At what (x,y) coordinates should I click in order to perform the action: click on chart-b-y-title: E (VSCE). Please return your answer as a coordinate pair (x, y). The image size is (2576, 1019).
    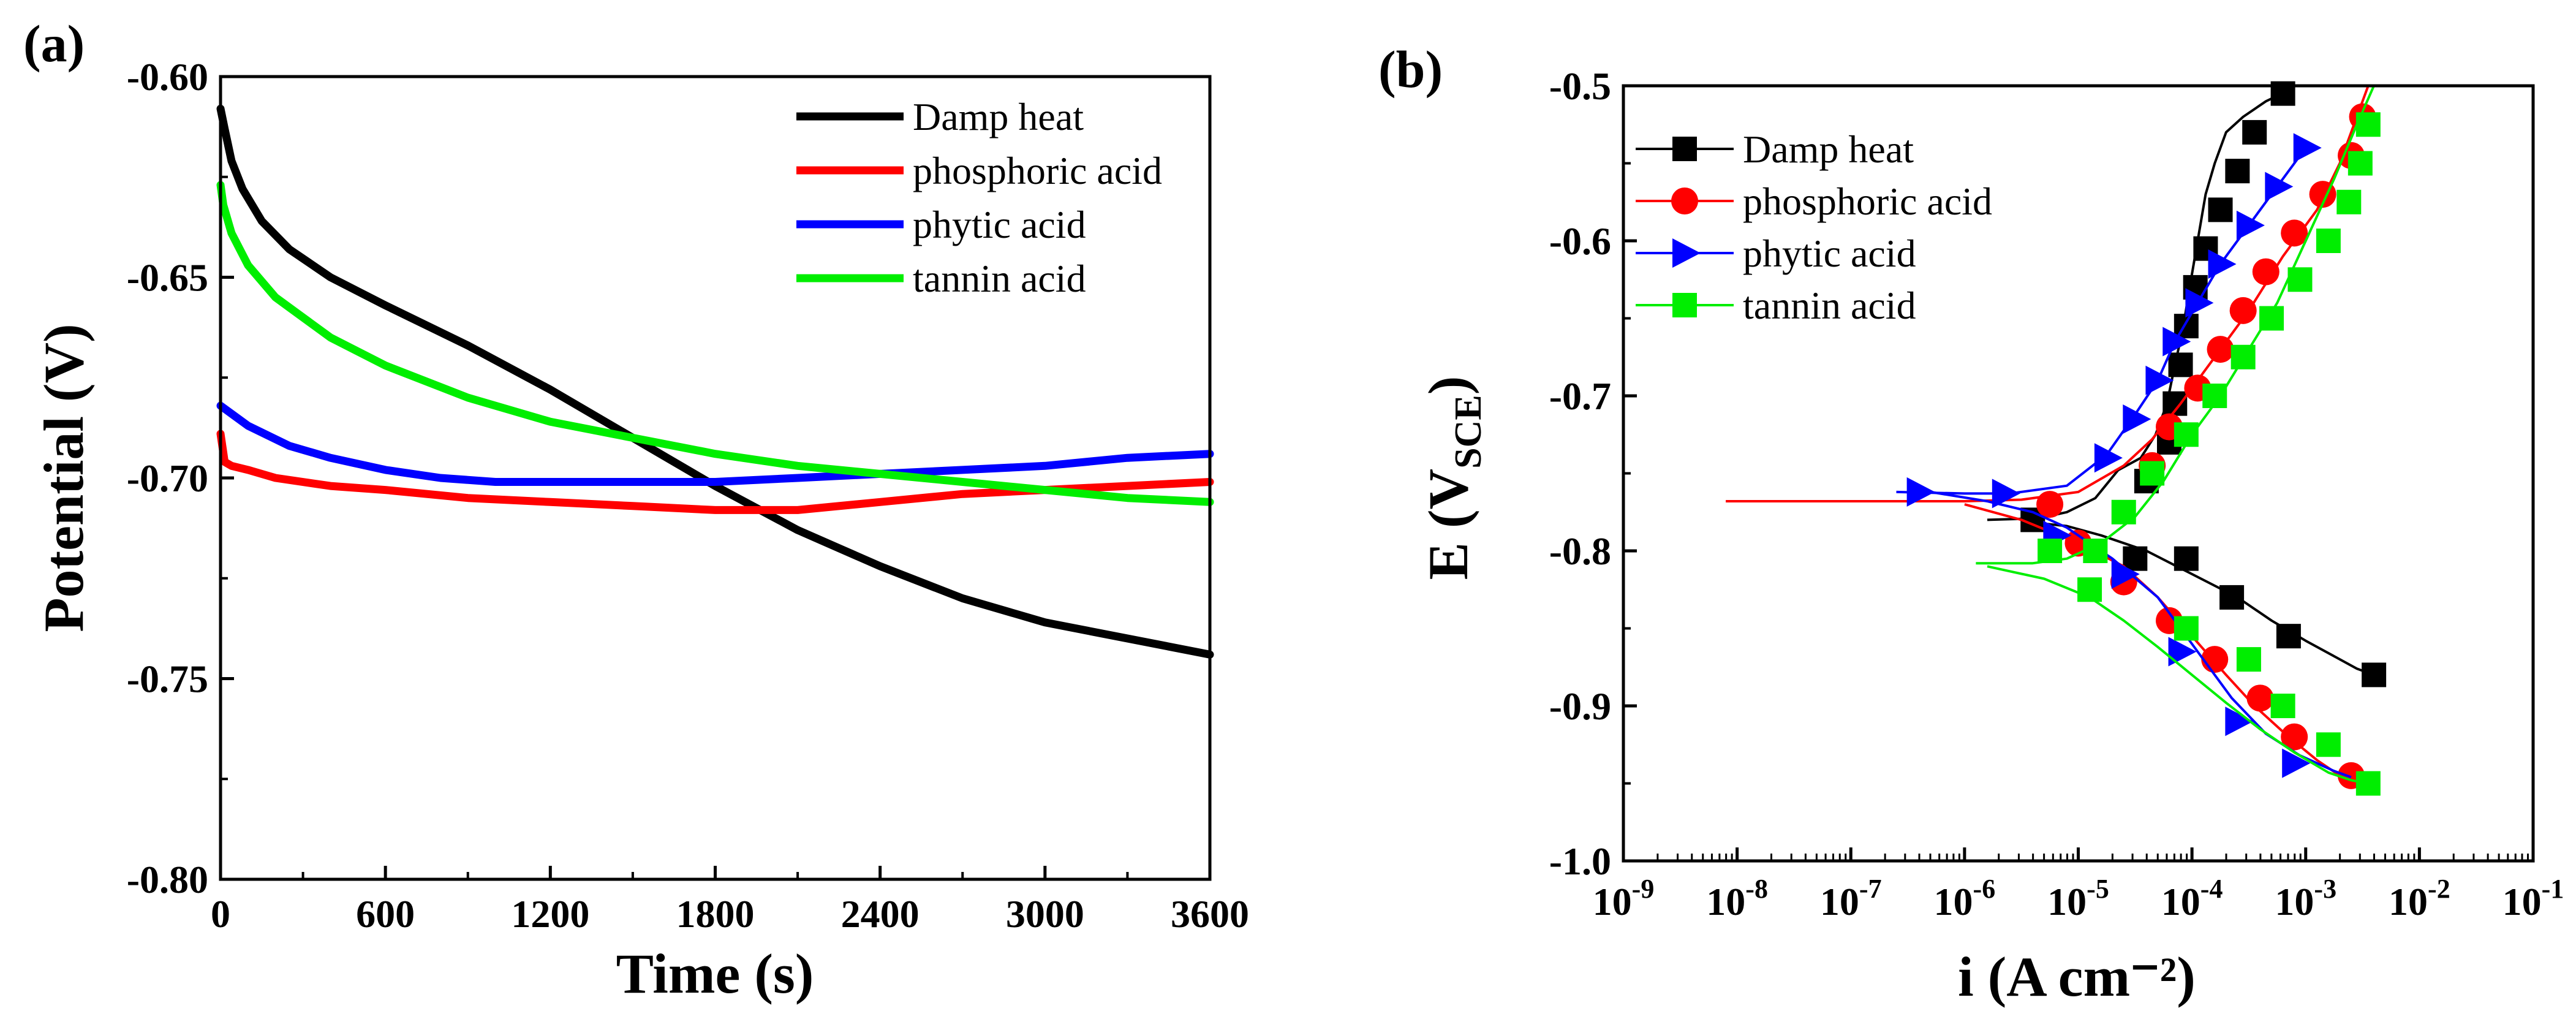
    Looking at the image, I should click on (1453, 478).